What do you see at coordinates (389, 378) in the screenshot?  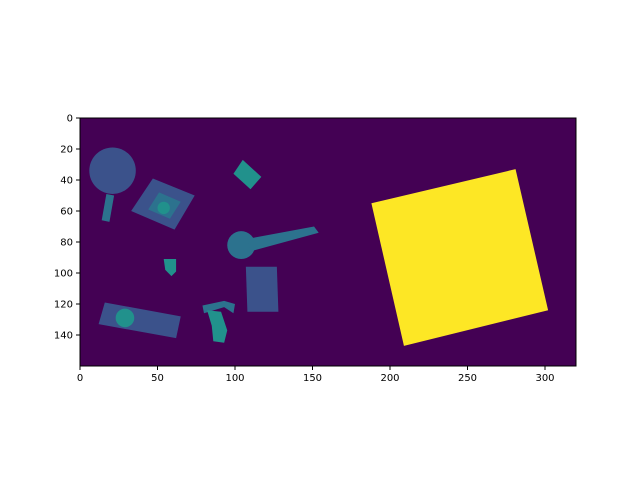 I see `x-tick-label: 200` at bounding box center [389, 378].